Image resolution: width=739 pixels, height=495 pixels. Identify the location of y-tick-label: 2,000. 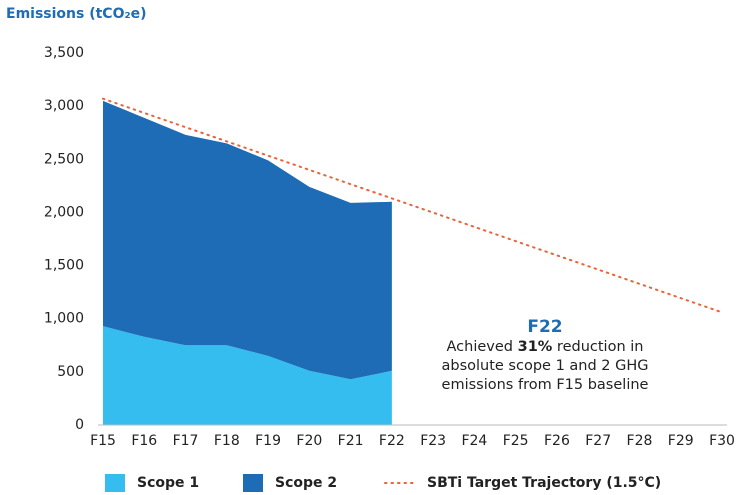
(64, 212).